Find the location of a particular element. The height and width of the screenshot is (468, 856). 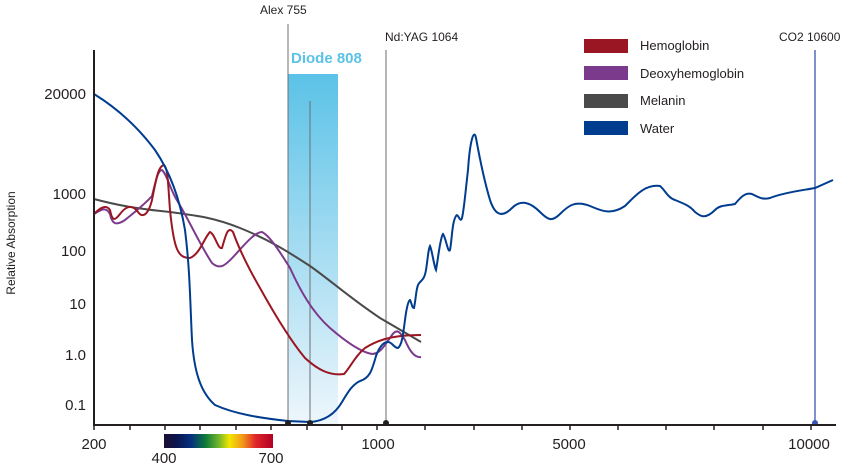

co2-label: CO2 10600 is located at coordinates (810, 37).